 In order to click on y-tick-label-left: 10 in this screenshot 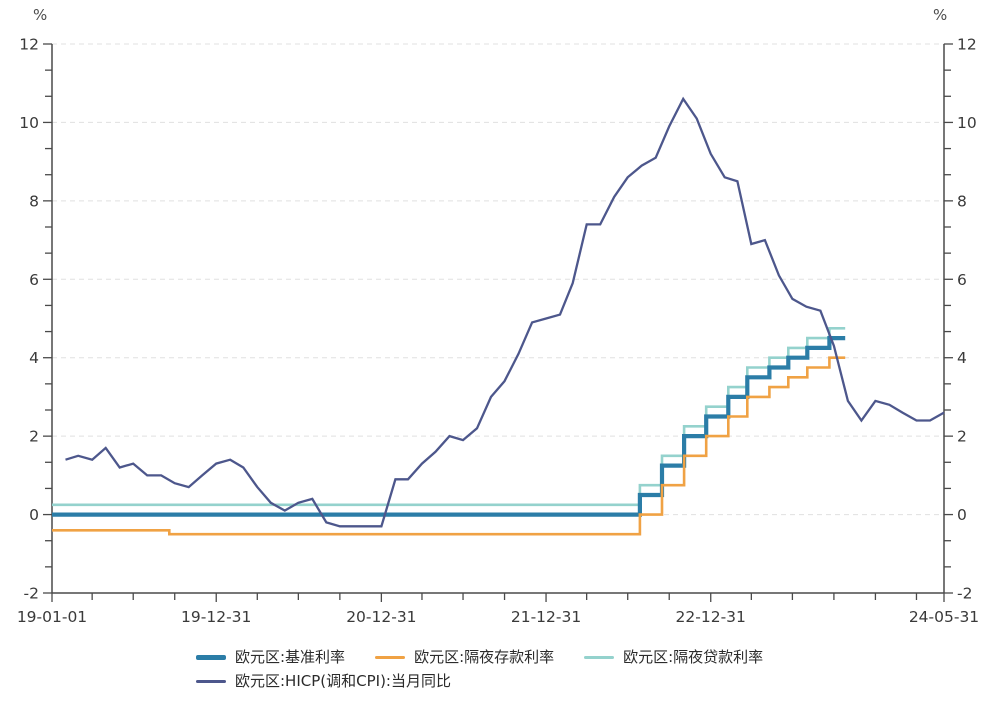, I will do `click(29, 123)`.